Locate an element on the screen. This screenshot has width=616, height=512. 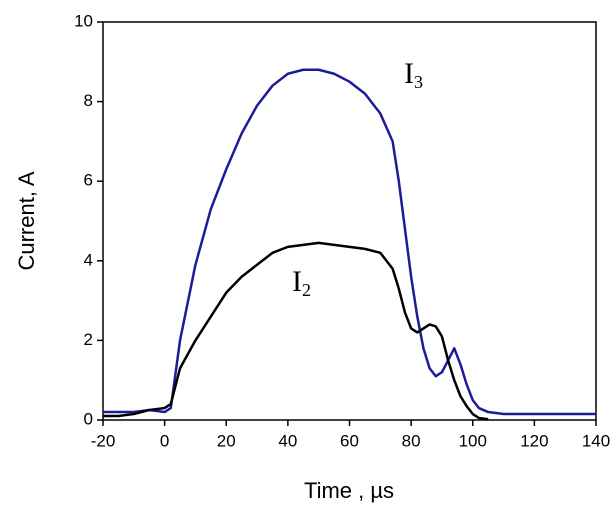
x-tick-label: 20 is located at coordinates (226, 440).